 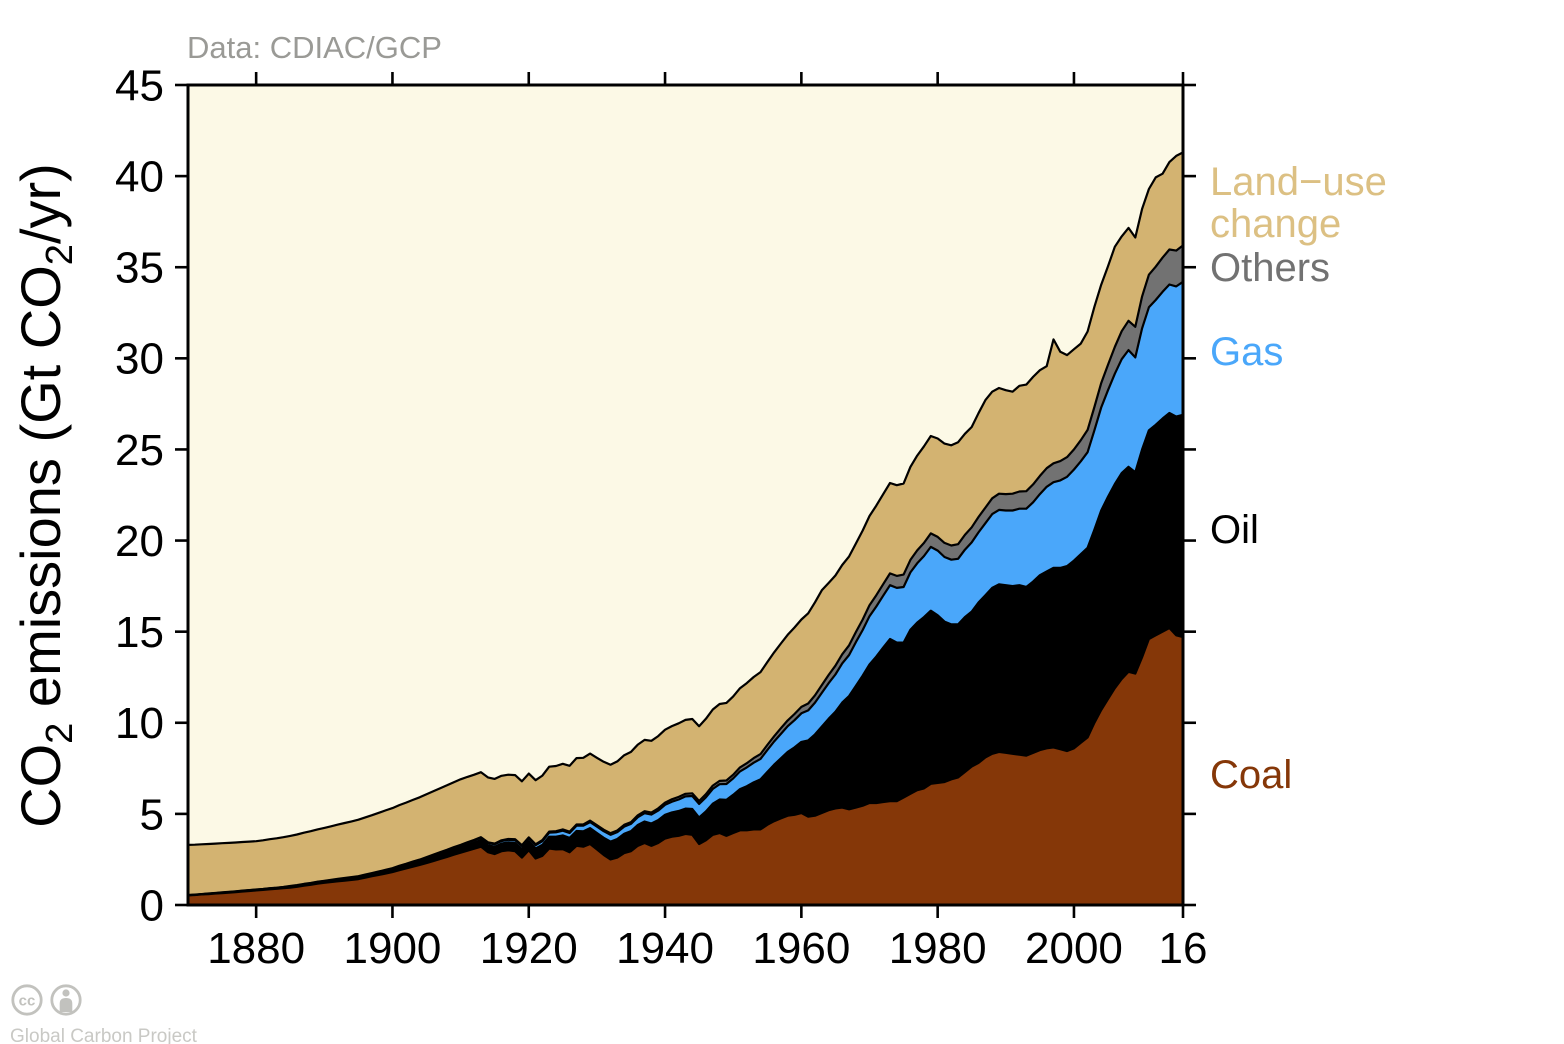 What do you see at coordinates (529, 948) in the screenshot?
I see `x-tick-label: 1920` at bounding box center [529, 948].